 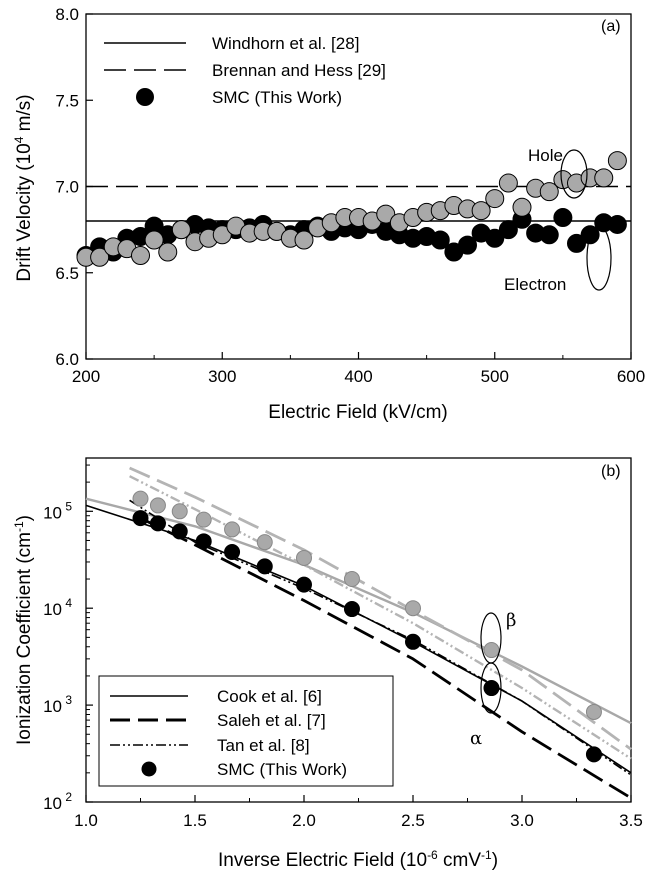 I want to click on panel-a-x-axis-title: Electric Field (kV/cm), so click(x=357, y=412).